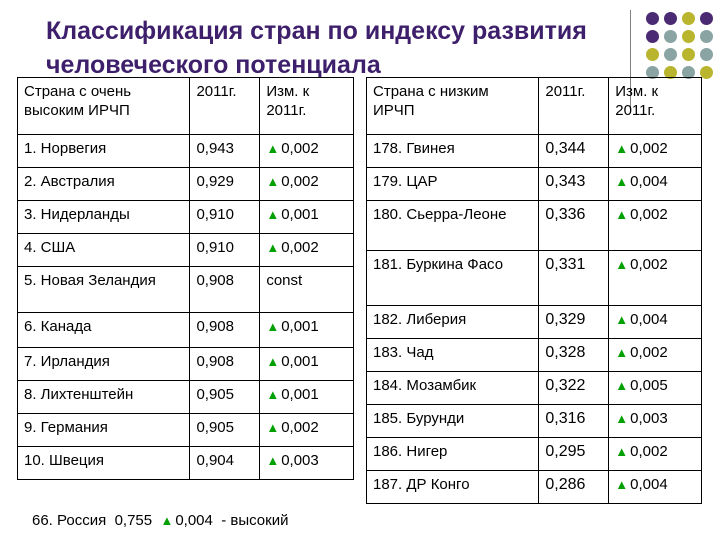  I want to click on index-value-cell: 0,295, so click(574, 454).